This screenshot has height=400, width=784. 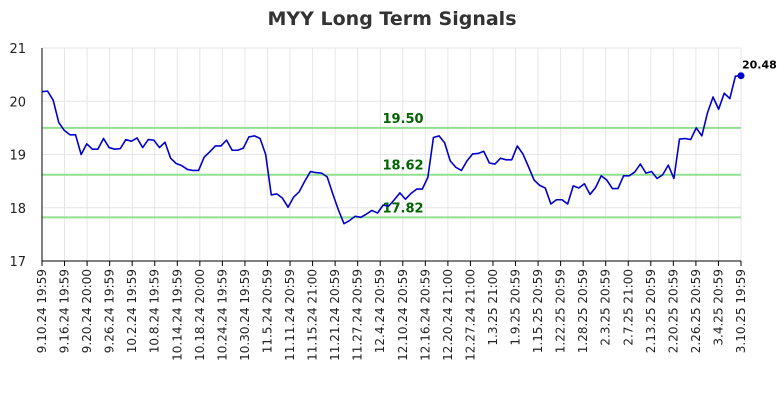 I want to click on y-tick-labels: 17 18 19 20 21, so click(x=17, y=156).